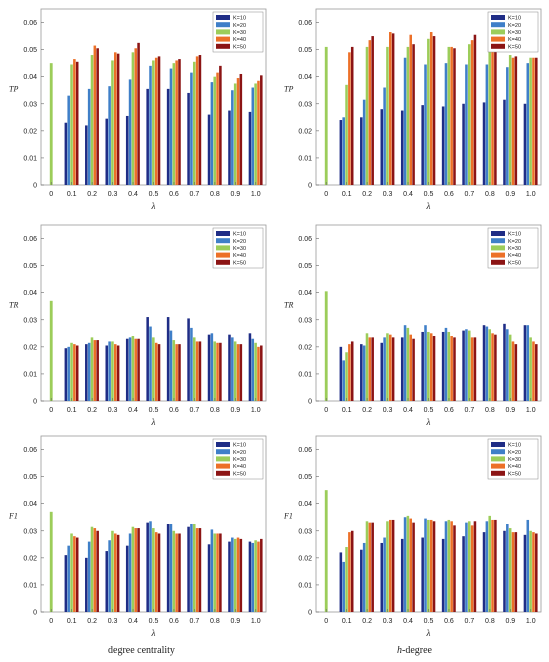 This screenshot has width=549, height=662. What do you see at coordinates (133, 194) in the screenshot?
I see `x-tick-label: 0.4` at bounding box center [133, 194].